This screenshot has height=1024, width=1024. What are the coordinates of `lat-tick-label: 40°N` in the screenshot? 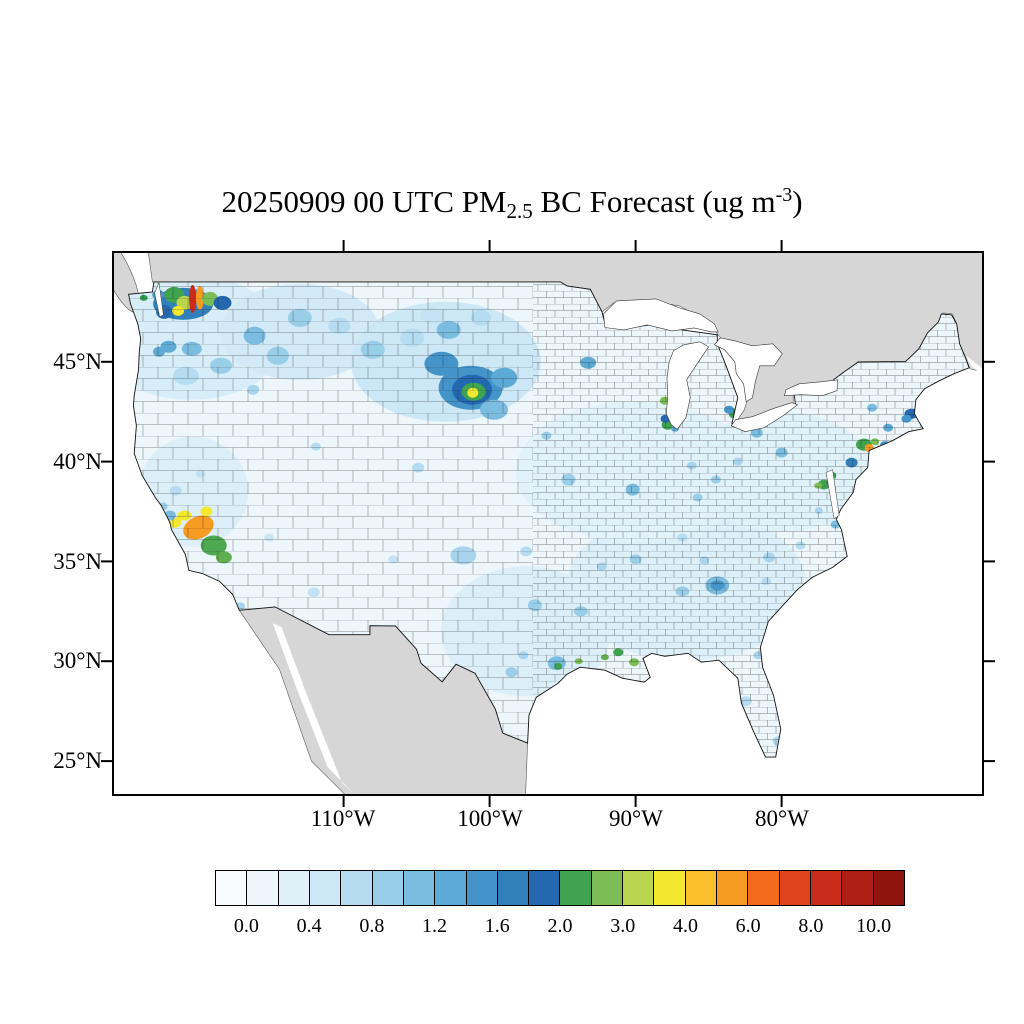 It's located at (77, 461).